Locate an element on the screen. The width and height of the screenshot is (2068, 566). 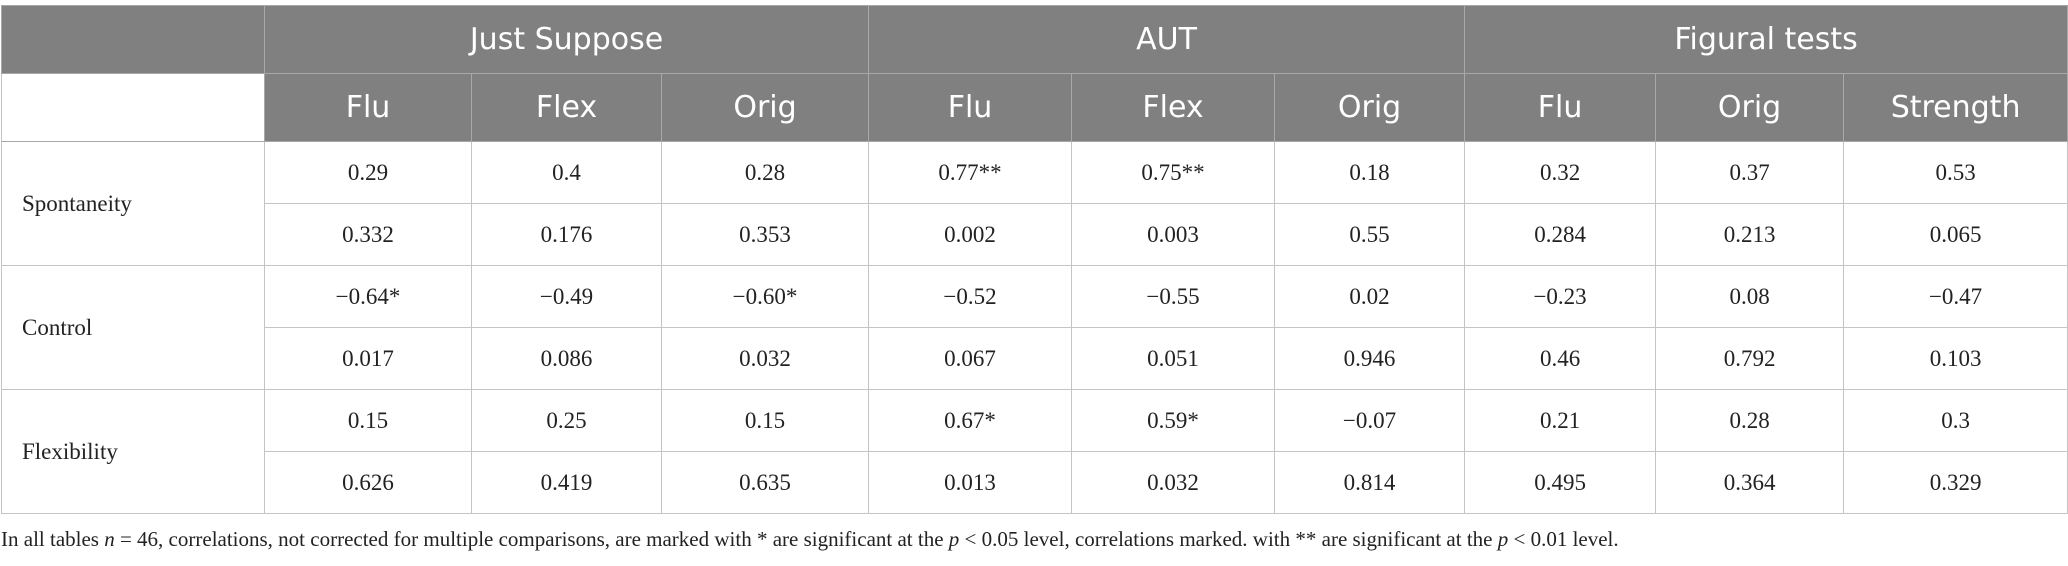
cell: 0.18 is located at coordinates (1370, 172).